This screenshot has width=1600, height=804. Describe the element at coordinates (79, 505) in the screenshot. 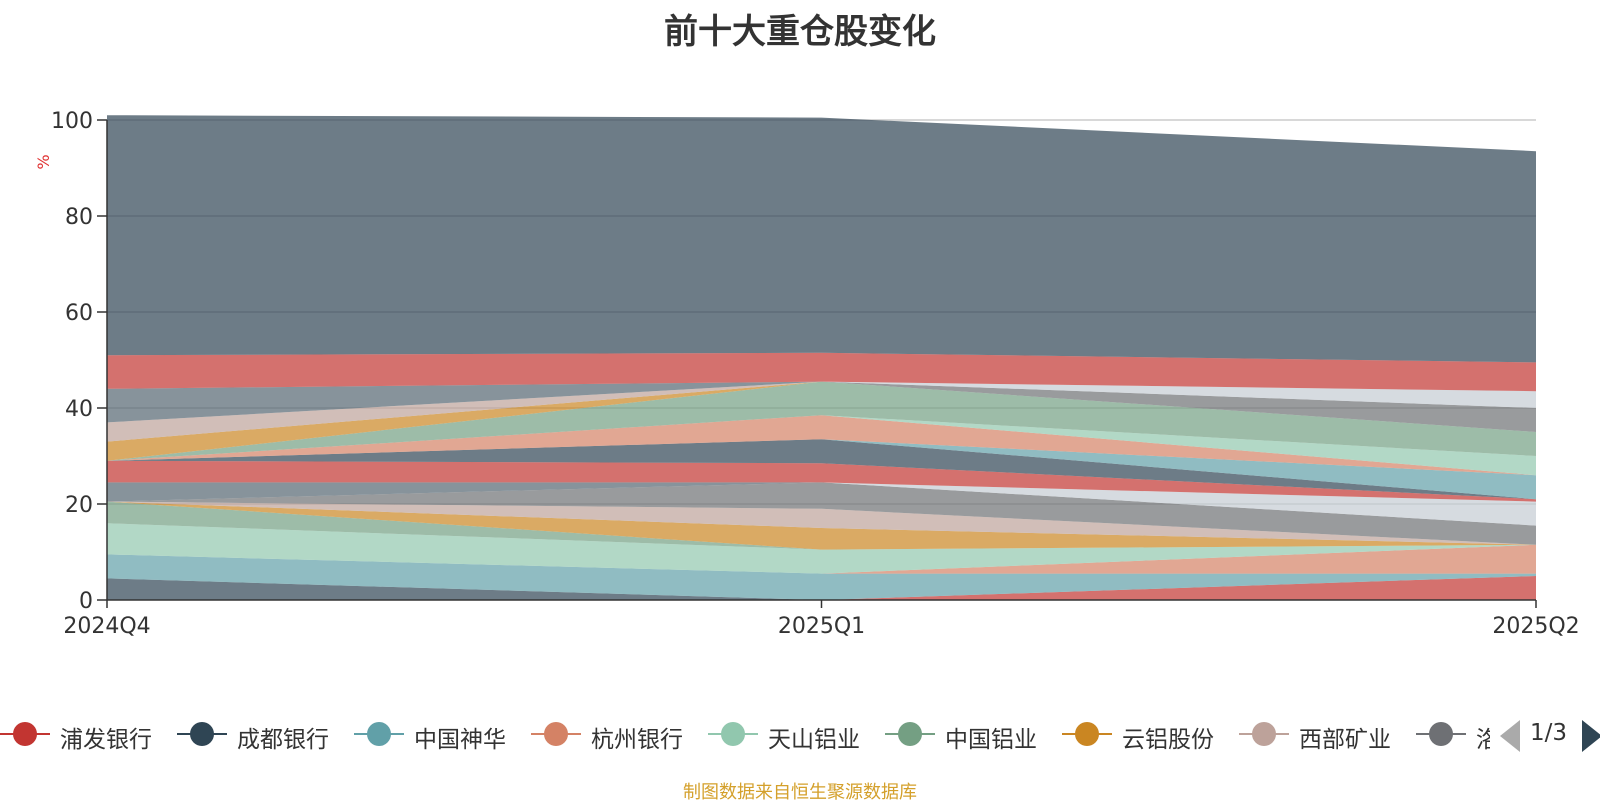

I see `y-tick-label: 20` at that location.